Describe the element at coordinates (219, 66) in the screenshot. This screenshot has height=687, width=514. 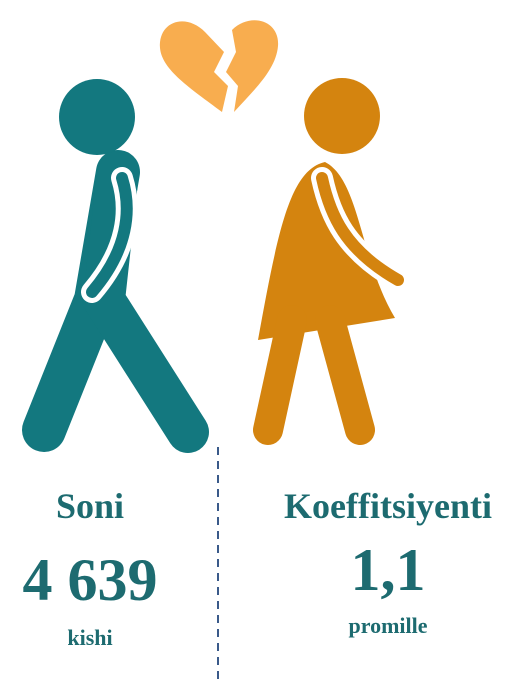
I see `broken-heart` at that location.